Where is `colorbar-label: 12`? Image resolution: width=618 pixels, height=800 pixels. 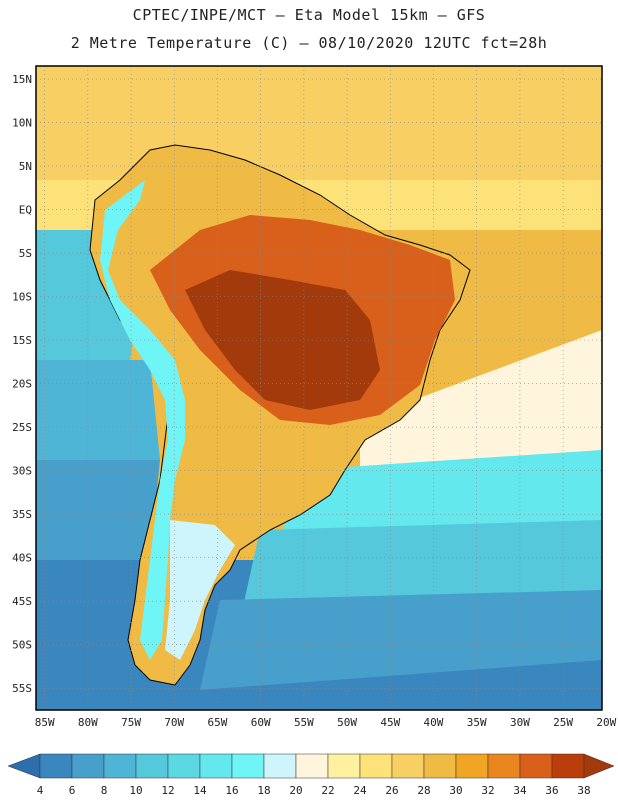
colorbar-label: 12 is located at coordinates (167, 790).